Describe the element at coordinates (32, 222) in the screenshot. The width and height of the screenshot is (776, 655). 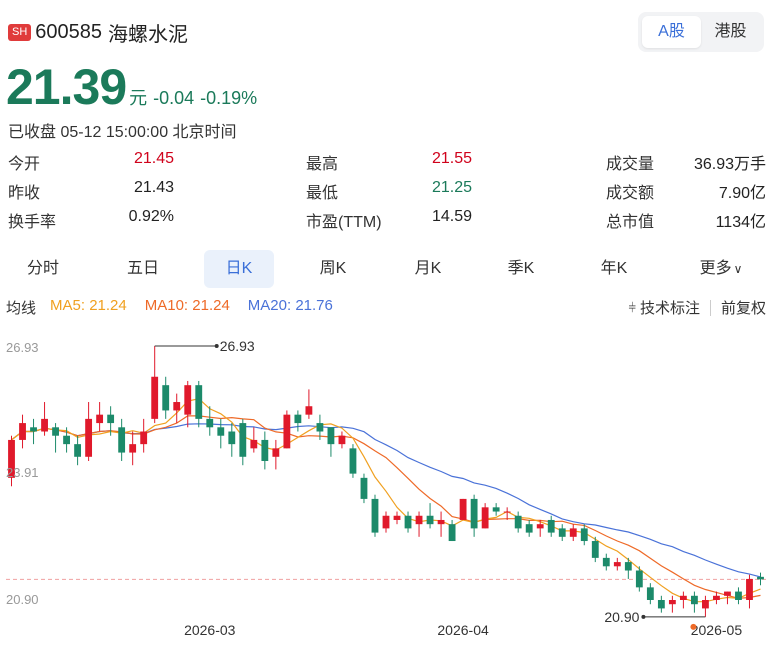
I see `stat-label: 换手率` at that location.